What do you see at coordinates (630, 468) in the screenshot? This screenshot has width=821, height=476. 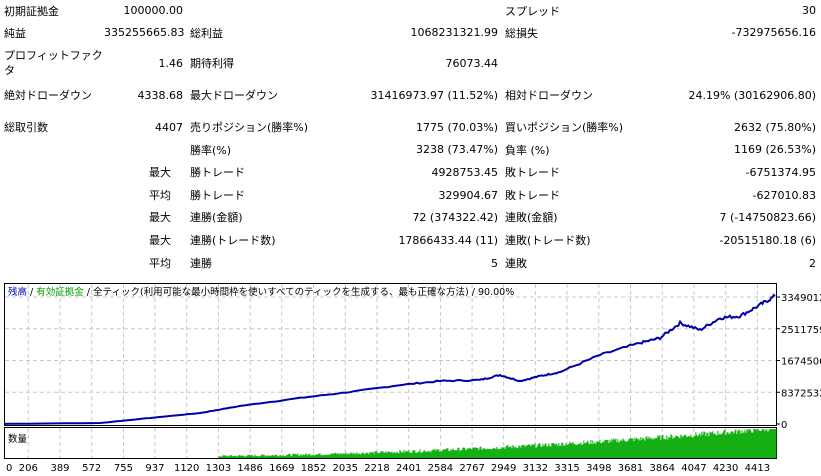 I see `x-tick-label: 3681` at bounding box center [630, 468].